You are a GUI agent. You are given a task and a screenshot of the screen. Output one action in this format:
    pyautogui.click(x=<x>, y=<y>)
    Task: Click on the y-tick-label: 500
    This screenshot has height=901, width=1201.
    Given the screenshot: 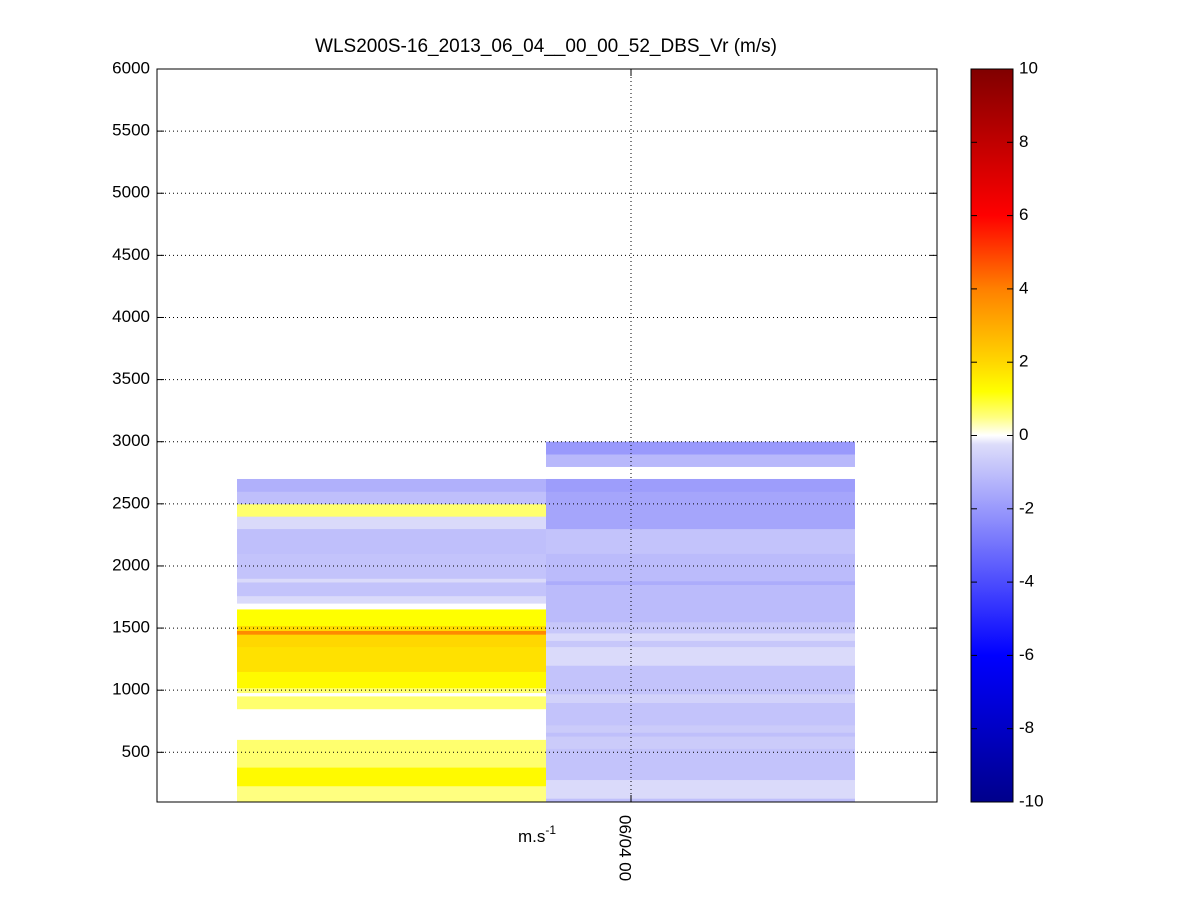 What is the action you would take?
    pyautogui.click(x=136, y=751)
    